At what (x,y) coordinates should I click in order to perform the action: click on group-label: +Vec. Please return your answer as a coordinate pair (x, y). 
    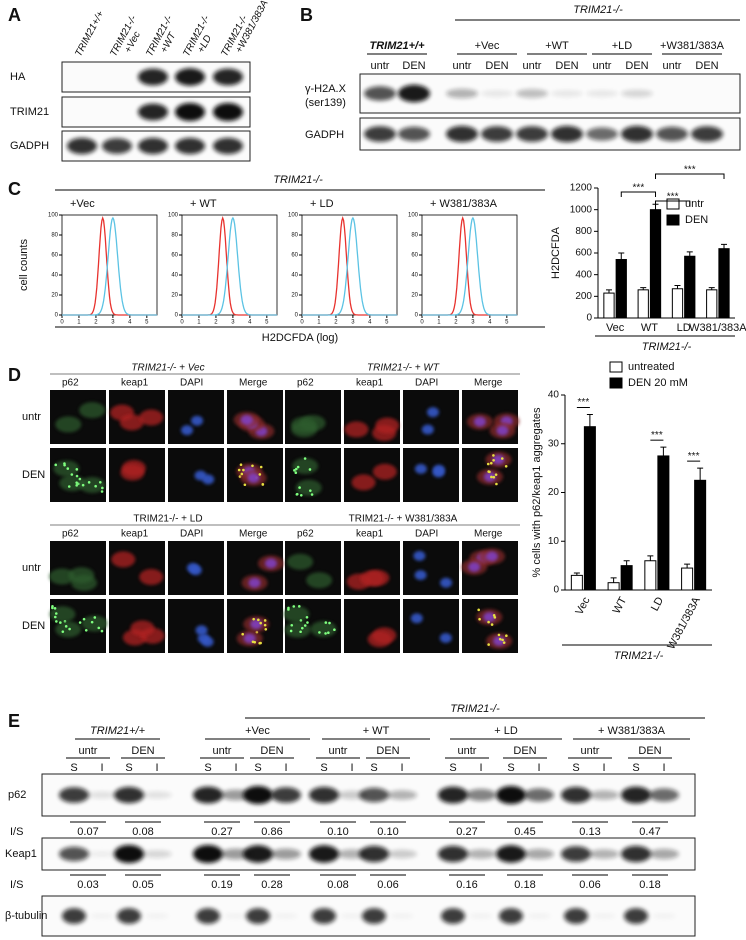
    Looking at the image, I should click on (257, 731).